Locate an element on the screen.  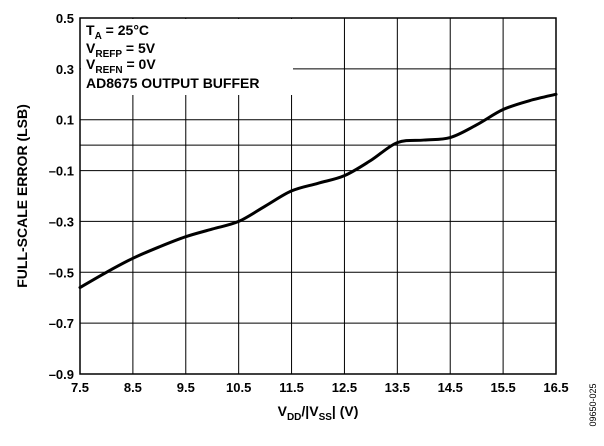
y-axis-label: FULL-SCALE ERROR (LSB) is located at coordinates (22, 196).